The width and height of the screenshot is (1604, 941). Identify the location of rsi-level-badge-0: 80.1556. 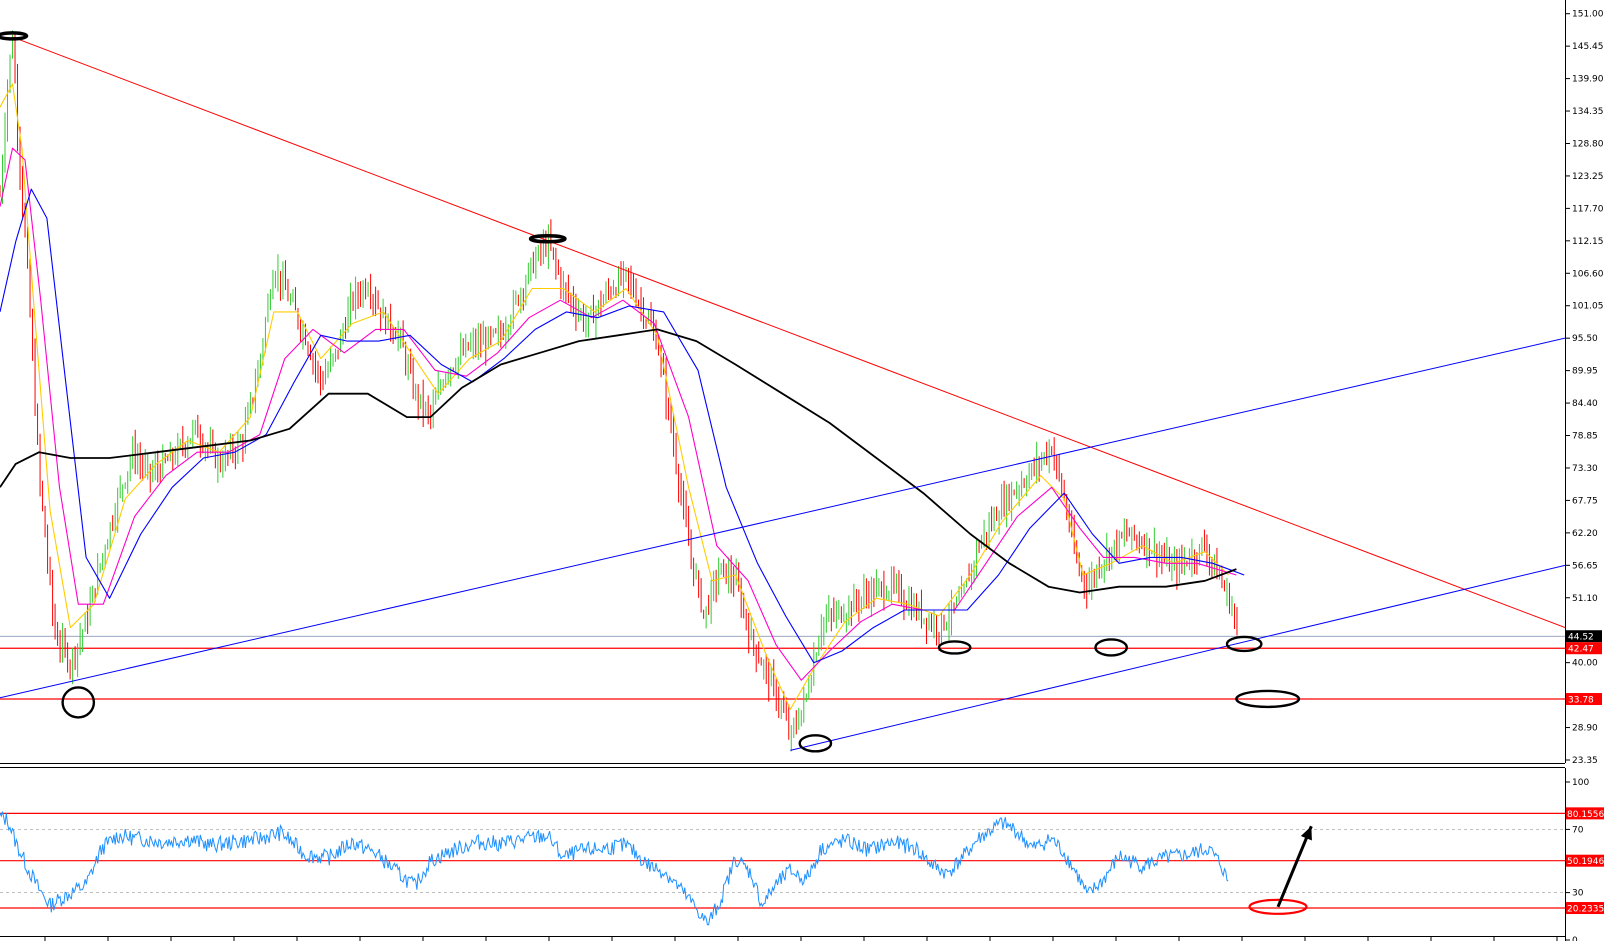
(1585, 813).